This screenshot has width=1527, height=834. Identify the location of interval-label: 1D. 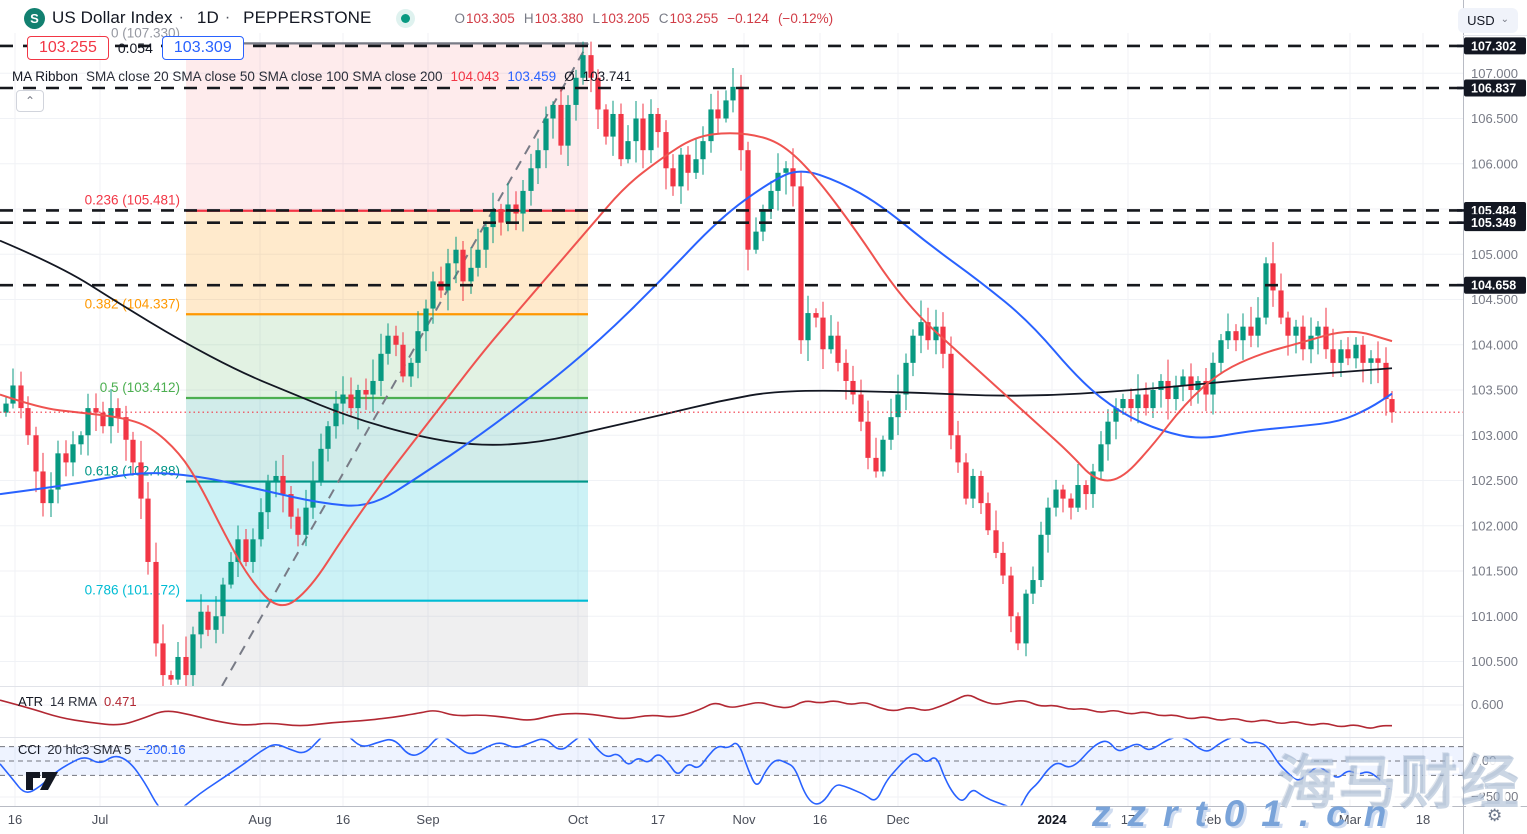
(207, 17).